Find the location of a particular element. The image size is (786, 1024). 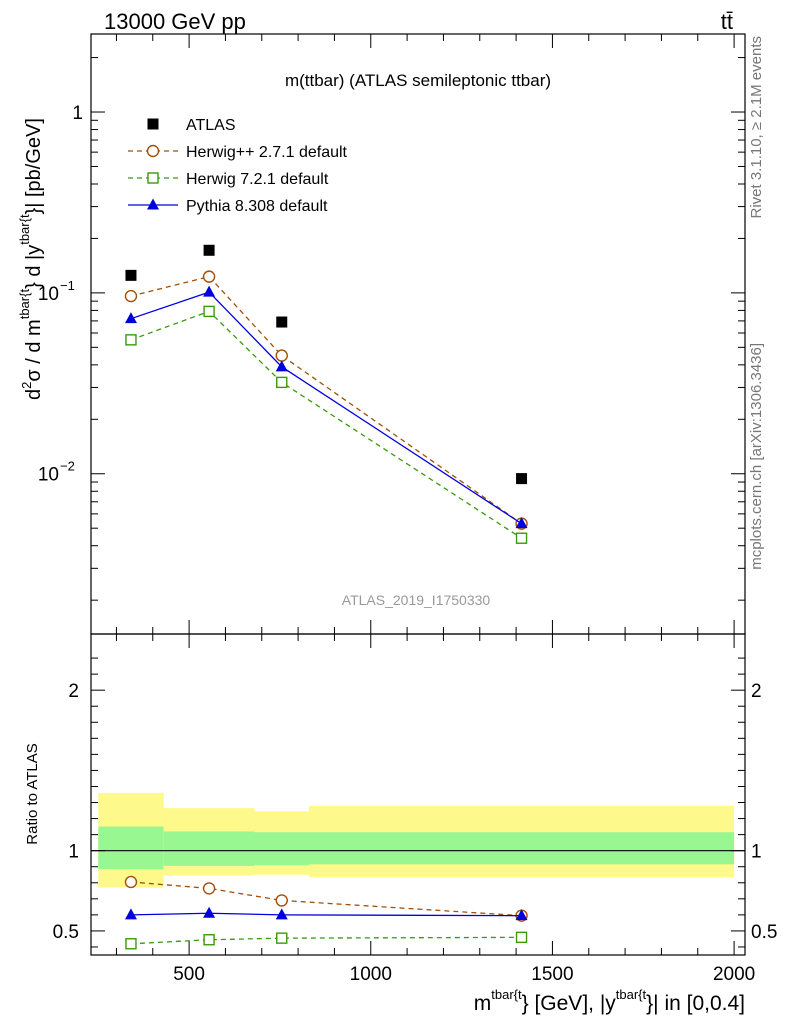

legend-label-herwig-2-7-1-default: Herwig++ 2.7.1 default is located at coordinates (267, 152).